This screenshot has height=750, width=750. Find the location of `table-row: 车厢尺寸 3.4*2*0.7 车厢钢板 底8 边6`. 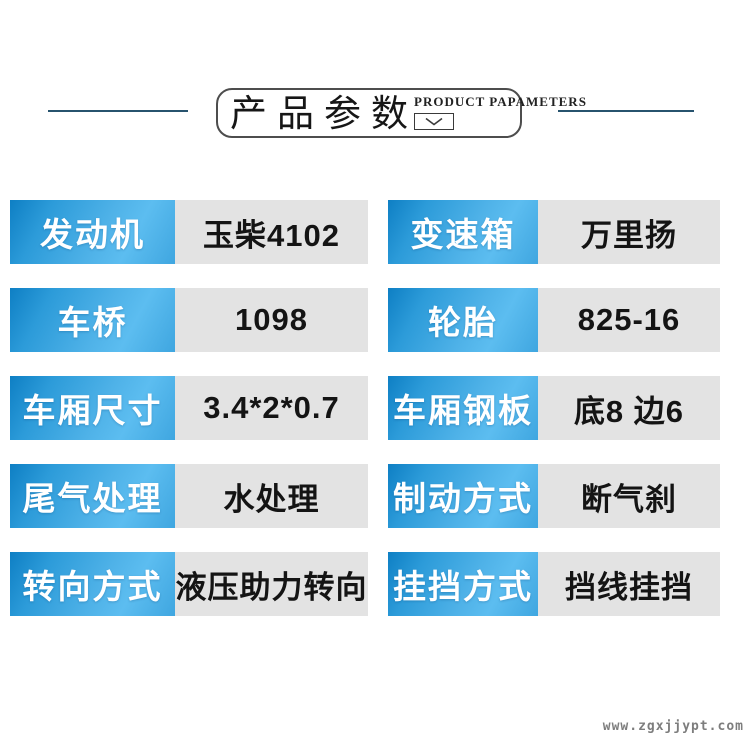

table-row: 车厢尺寸 3.4*2*0.7 车厢钢板 底8 边6 is located at coordinates (375, 408).